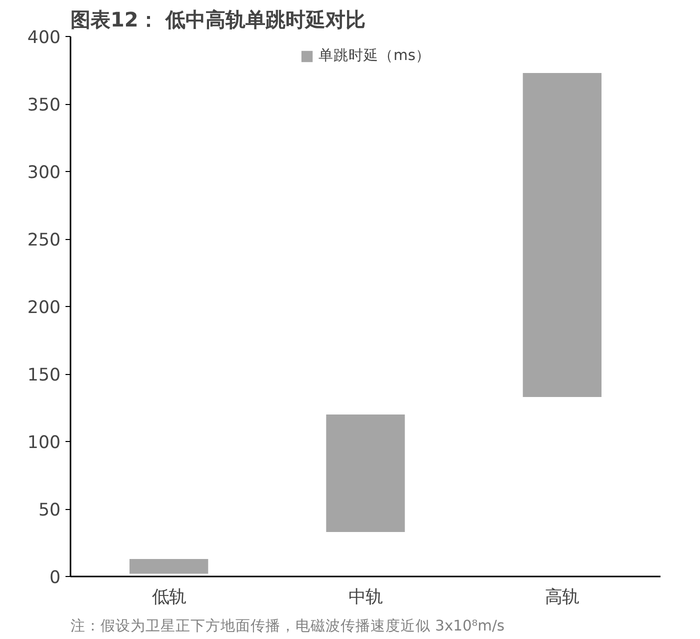 Image resolution: width=700 pixels, height=639 pixels. Describe the element at coordinates (44, 376) in the screenshot. I see `y-tick-label: 150` at that location.